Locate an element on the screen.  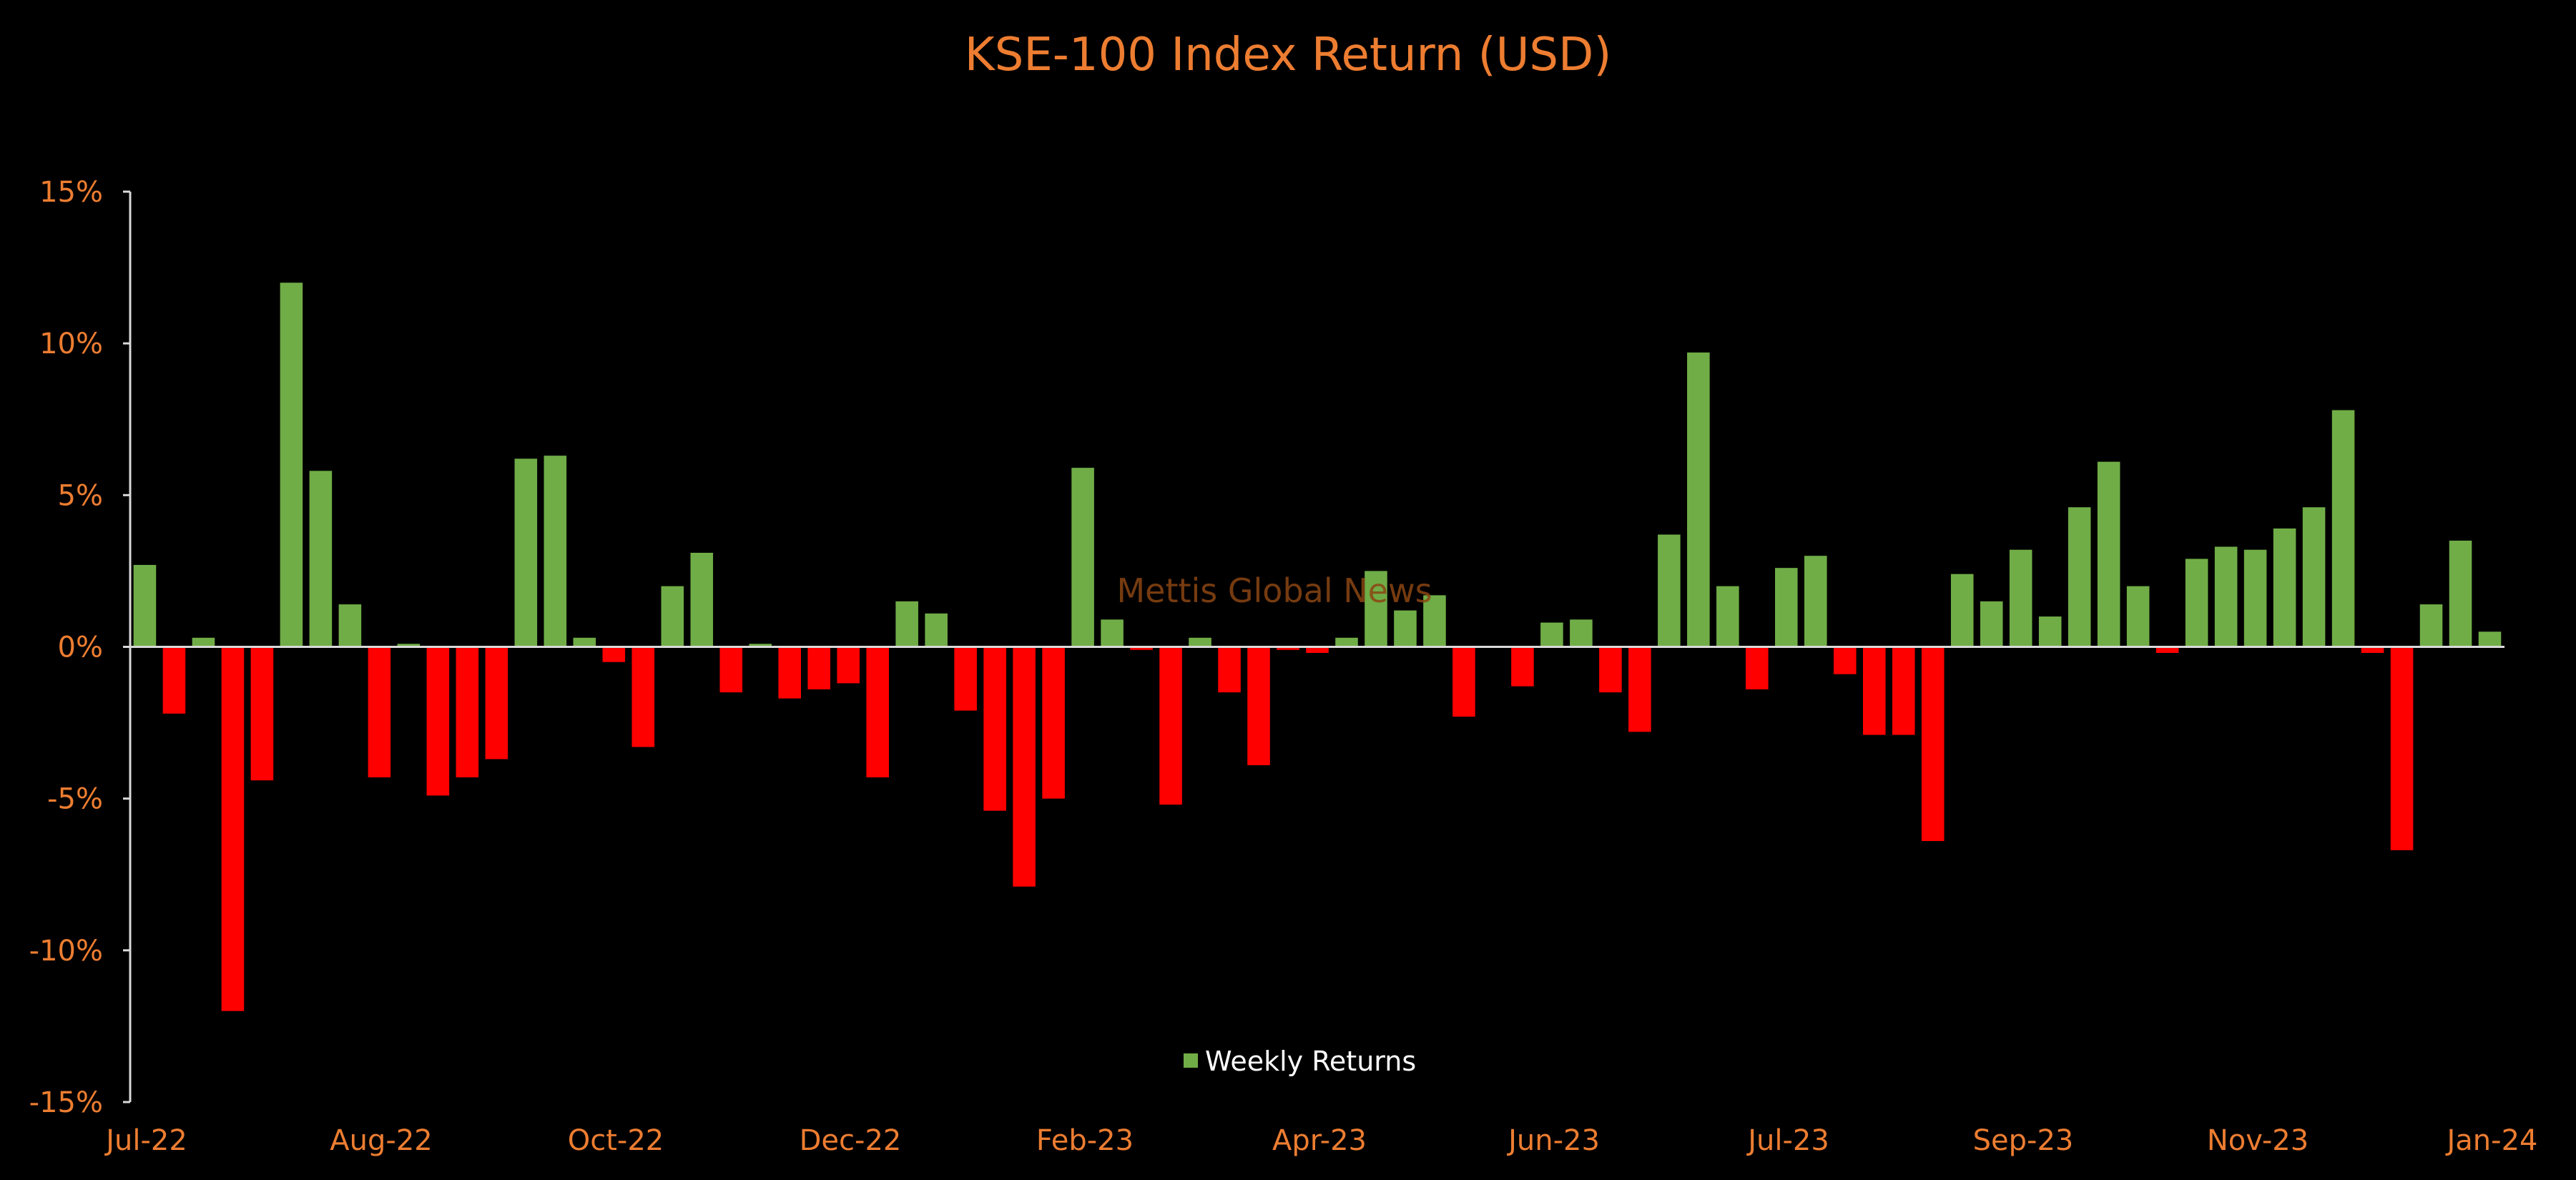
x-tick-label: Aug-22 is located at coordinates (381, 1140).